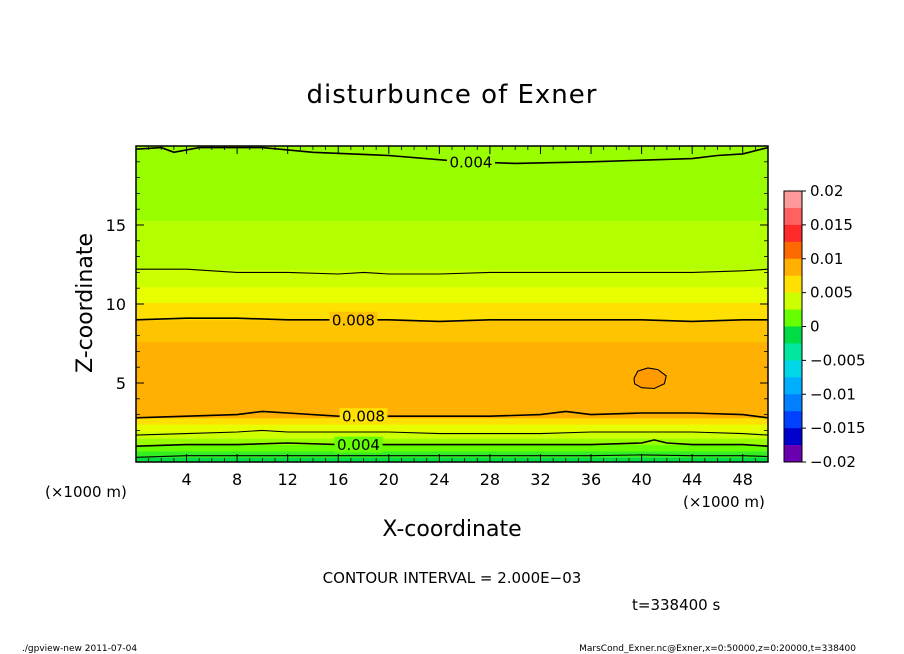 Image resolution: width=904 pixels, height=654 pixels. What do you see at coordinates (116, 225) in the screenshot?
I see `y-tick-label: 15` at bounding box center [116, 225].